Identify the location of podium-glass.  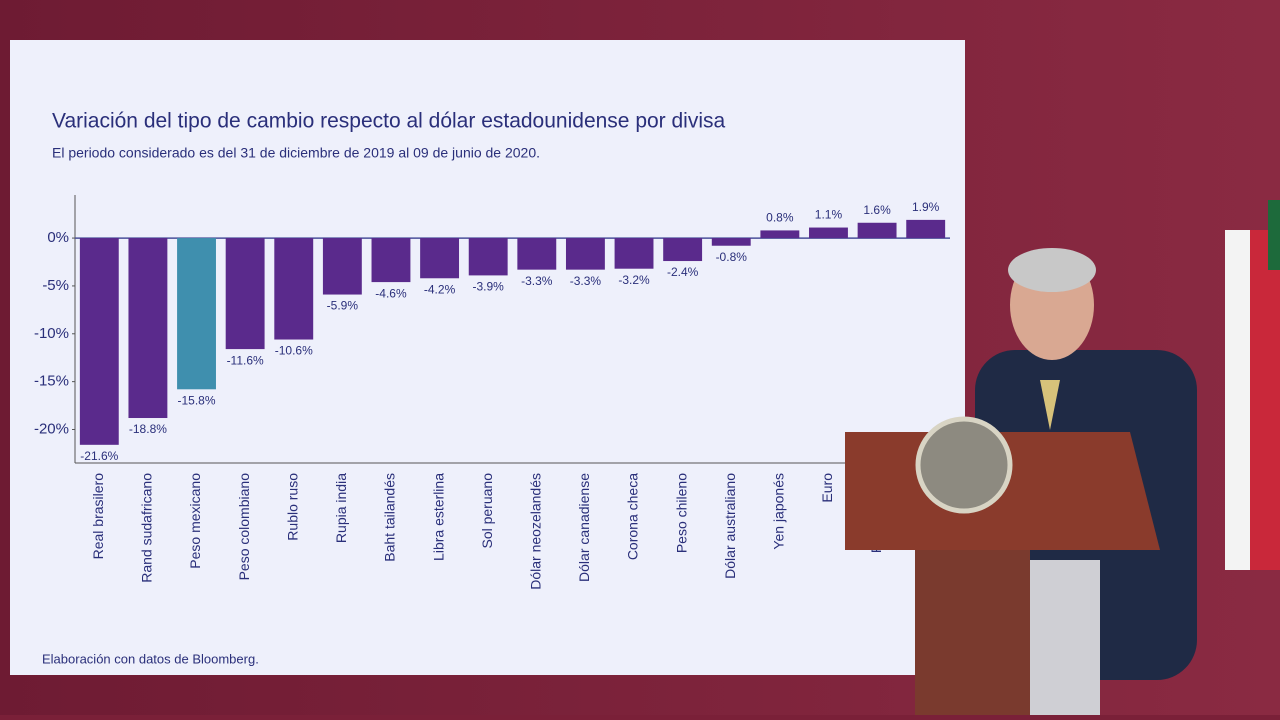
(1065, 637).